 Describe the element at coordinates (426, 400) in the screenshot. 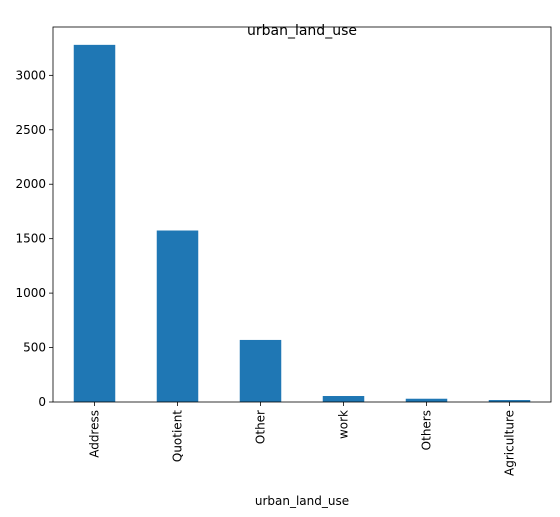

I see `bar-others` at that location.